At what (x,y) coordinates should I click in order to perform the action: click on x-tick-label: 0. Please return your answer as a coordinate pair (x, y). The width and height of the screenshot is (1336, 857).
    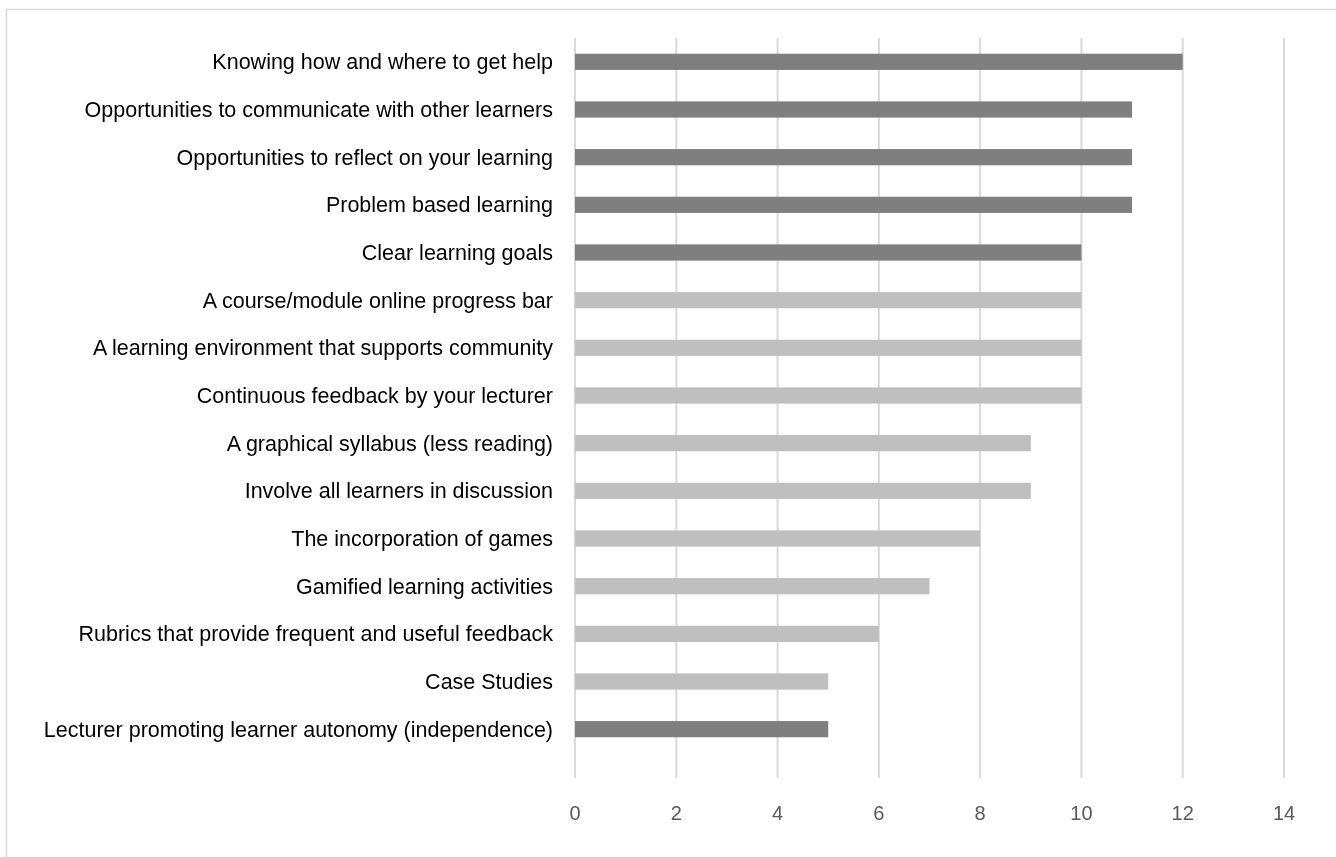
    Looking at the image, I should click on (575, 813).